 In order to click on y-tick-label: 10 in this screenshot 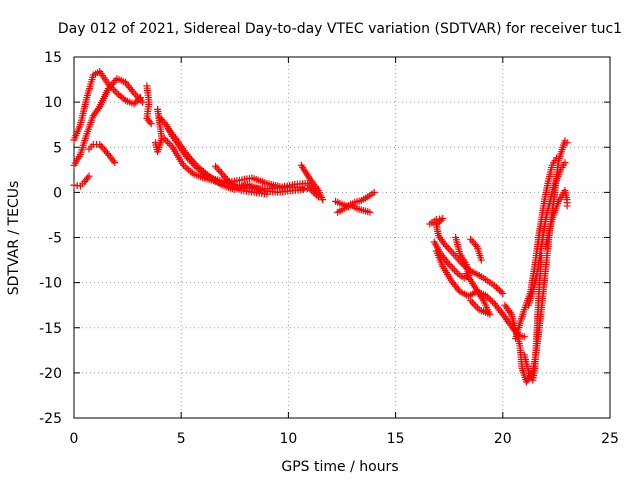, I will do `click(53, 103)`.